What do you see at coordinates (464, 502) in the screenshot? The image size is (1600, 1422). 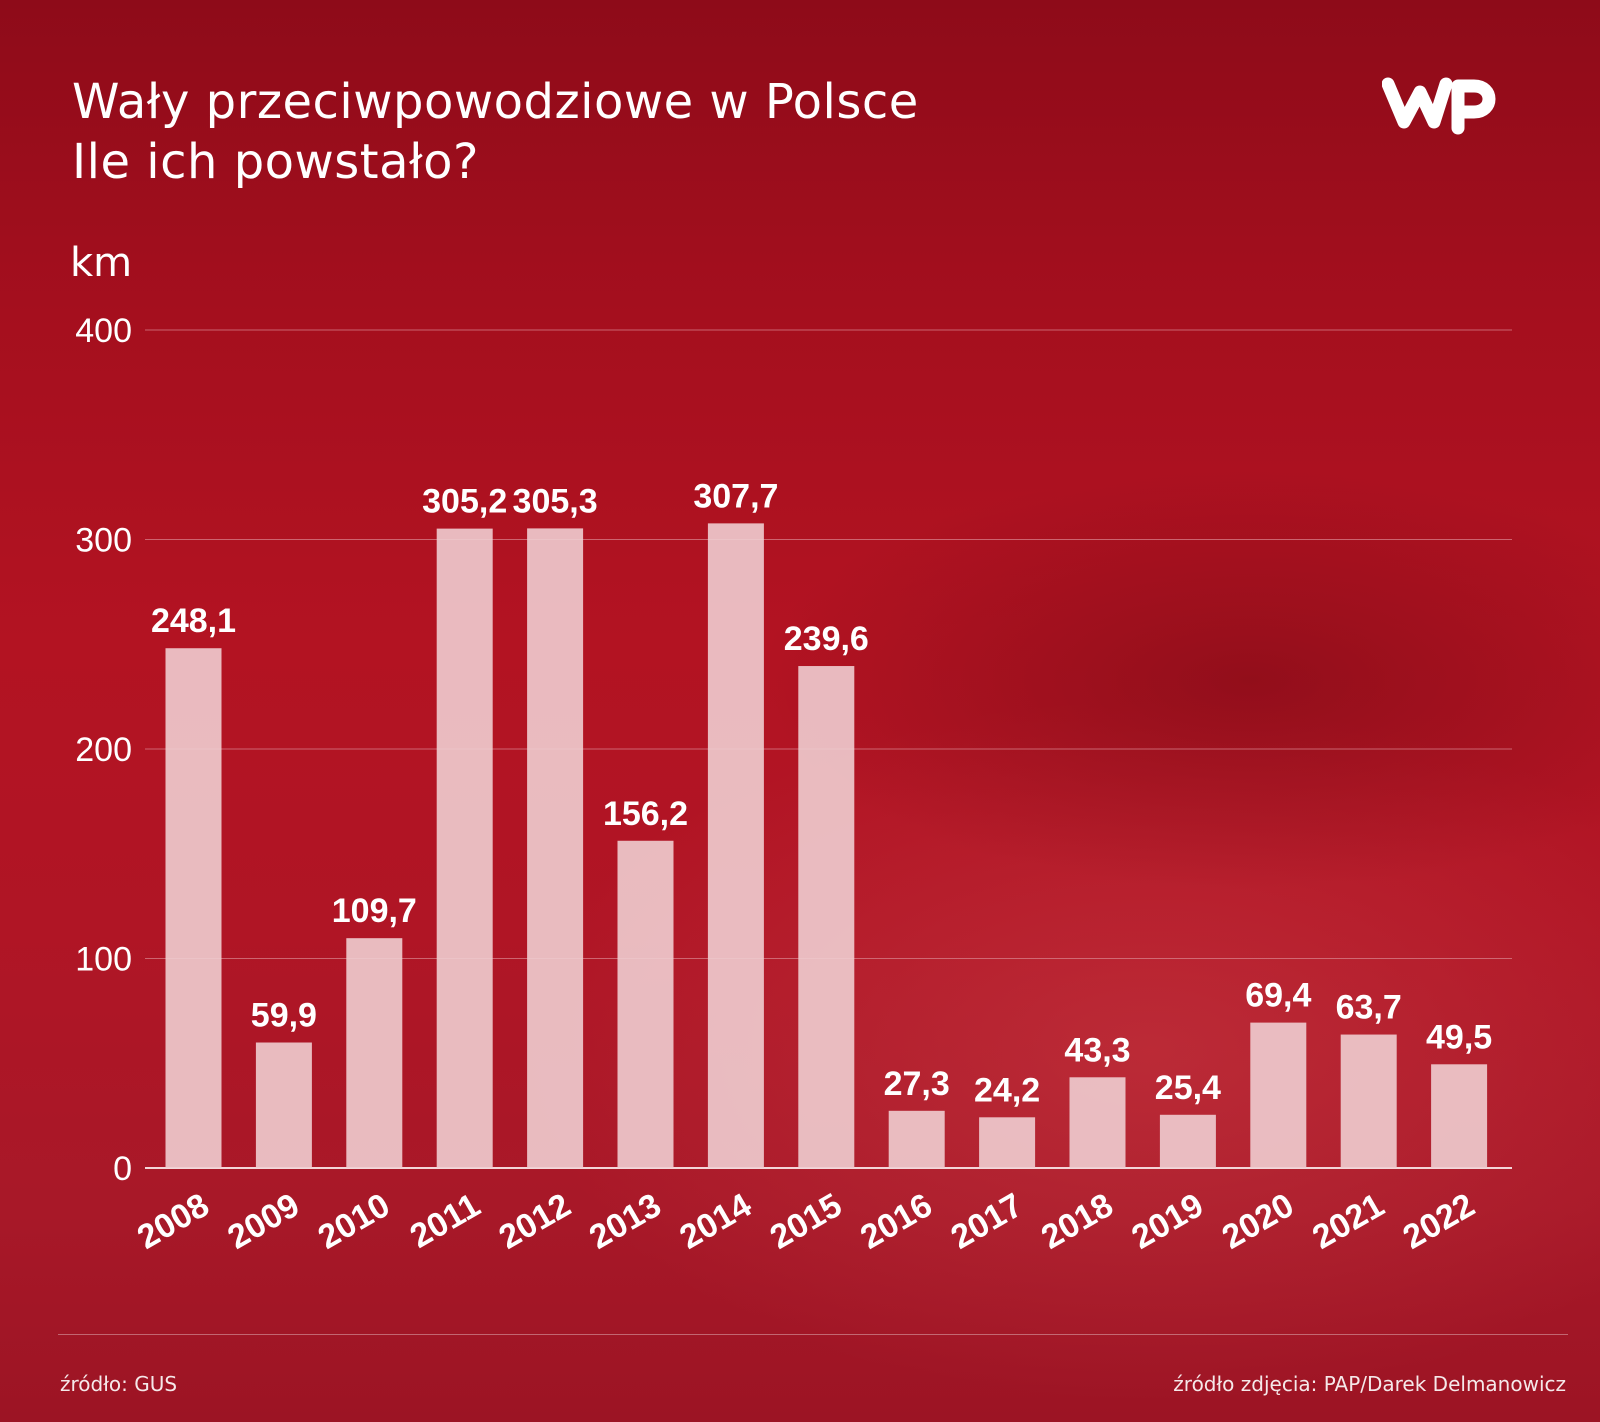 I see `data-label: 305,2` at bounding box center [464, 502].